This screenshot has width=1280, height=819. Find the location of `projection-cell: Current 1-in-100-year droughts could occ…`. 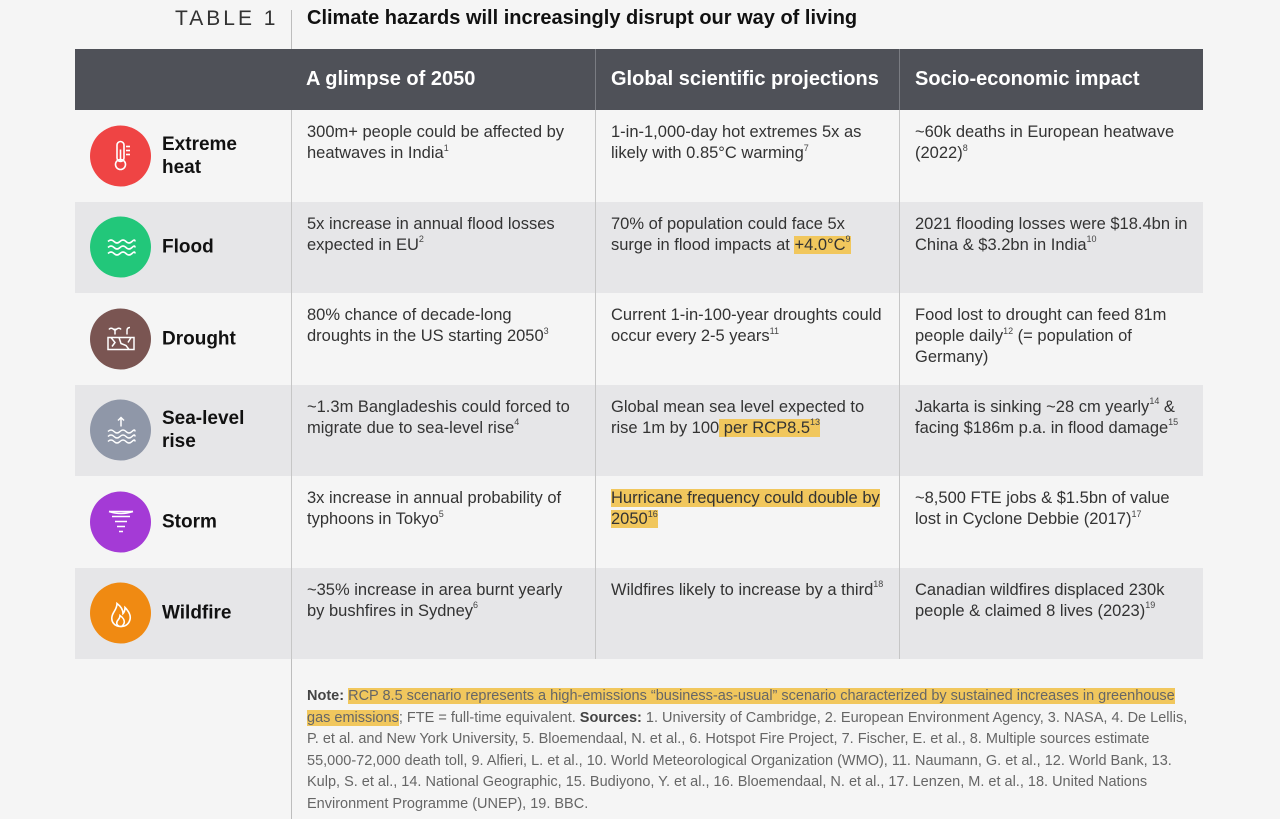

projection-cell: Current 1-in-100-year droughts could occ… is located at coordinates (747, 339).